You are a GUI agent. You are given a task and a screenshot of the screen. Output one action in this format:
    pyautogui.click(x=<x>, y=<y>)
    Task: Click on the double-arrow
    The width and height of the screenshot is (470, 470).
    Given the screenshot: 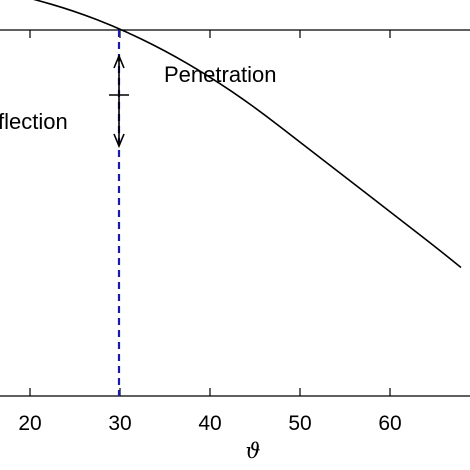 What is the action you would take?
    pyautogui.click(x=119, y=101)
    